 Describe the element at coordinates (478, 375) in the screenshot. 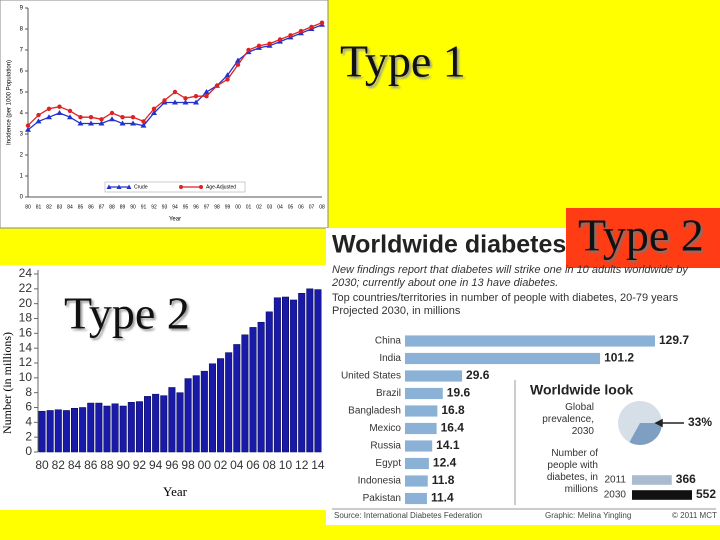

I see `value-label: 29.6` at that location.